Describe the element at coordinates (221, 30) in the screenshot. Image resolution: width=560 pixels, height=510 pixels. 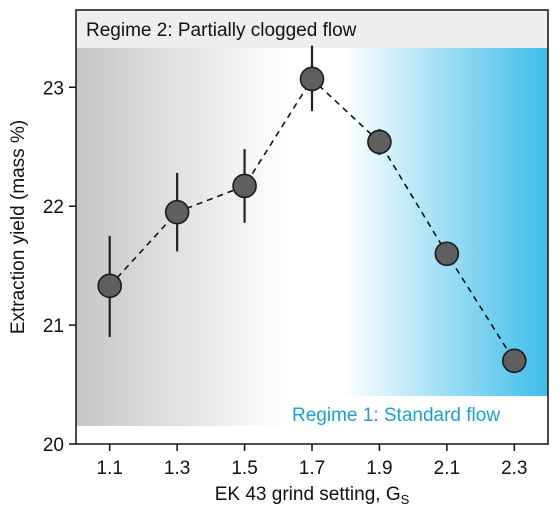
I see `regime2-label: Regime 2: Partially clogged flow` at that location.